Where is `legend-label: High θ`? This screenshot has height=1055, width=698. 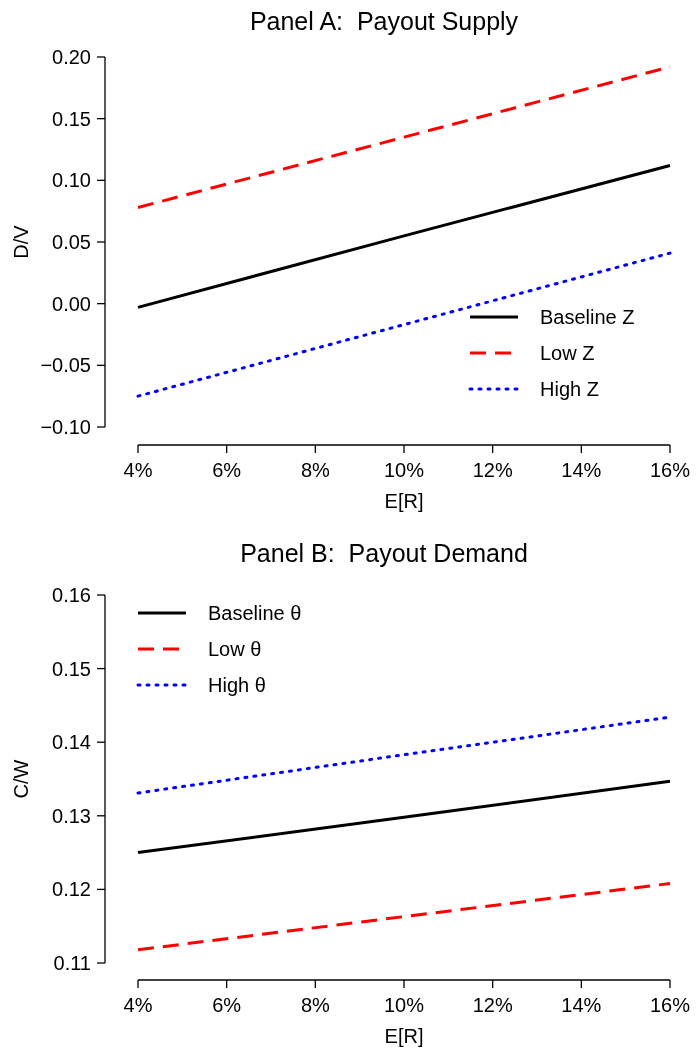
legend-label: High θ is located at coordinates (237, 685).